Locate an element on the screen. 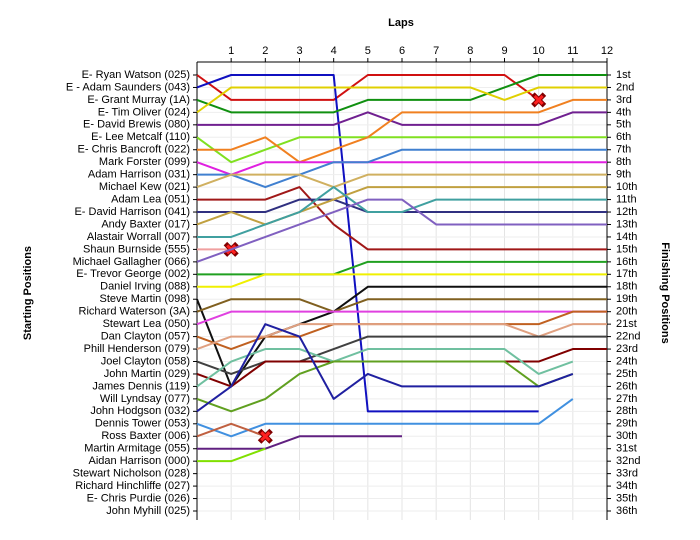  legend-label: E- Chris Bancroft (022) is located at coordinates (134, 150).